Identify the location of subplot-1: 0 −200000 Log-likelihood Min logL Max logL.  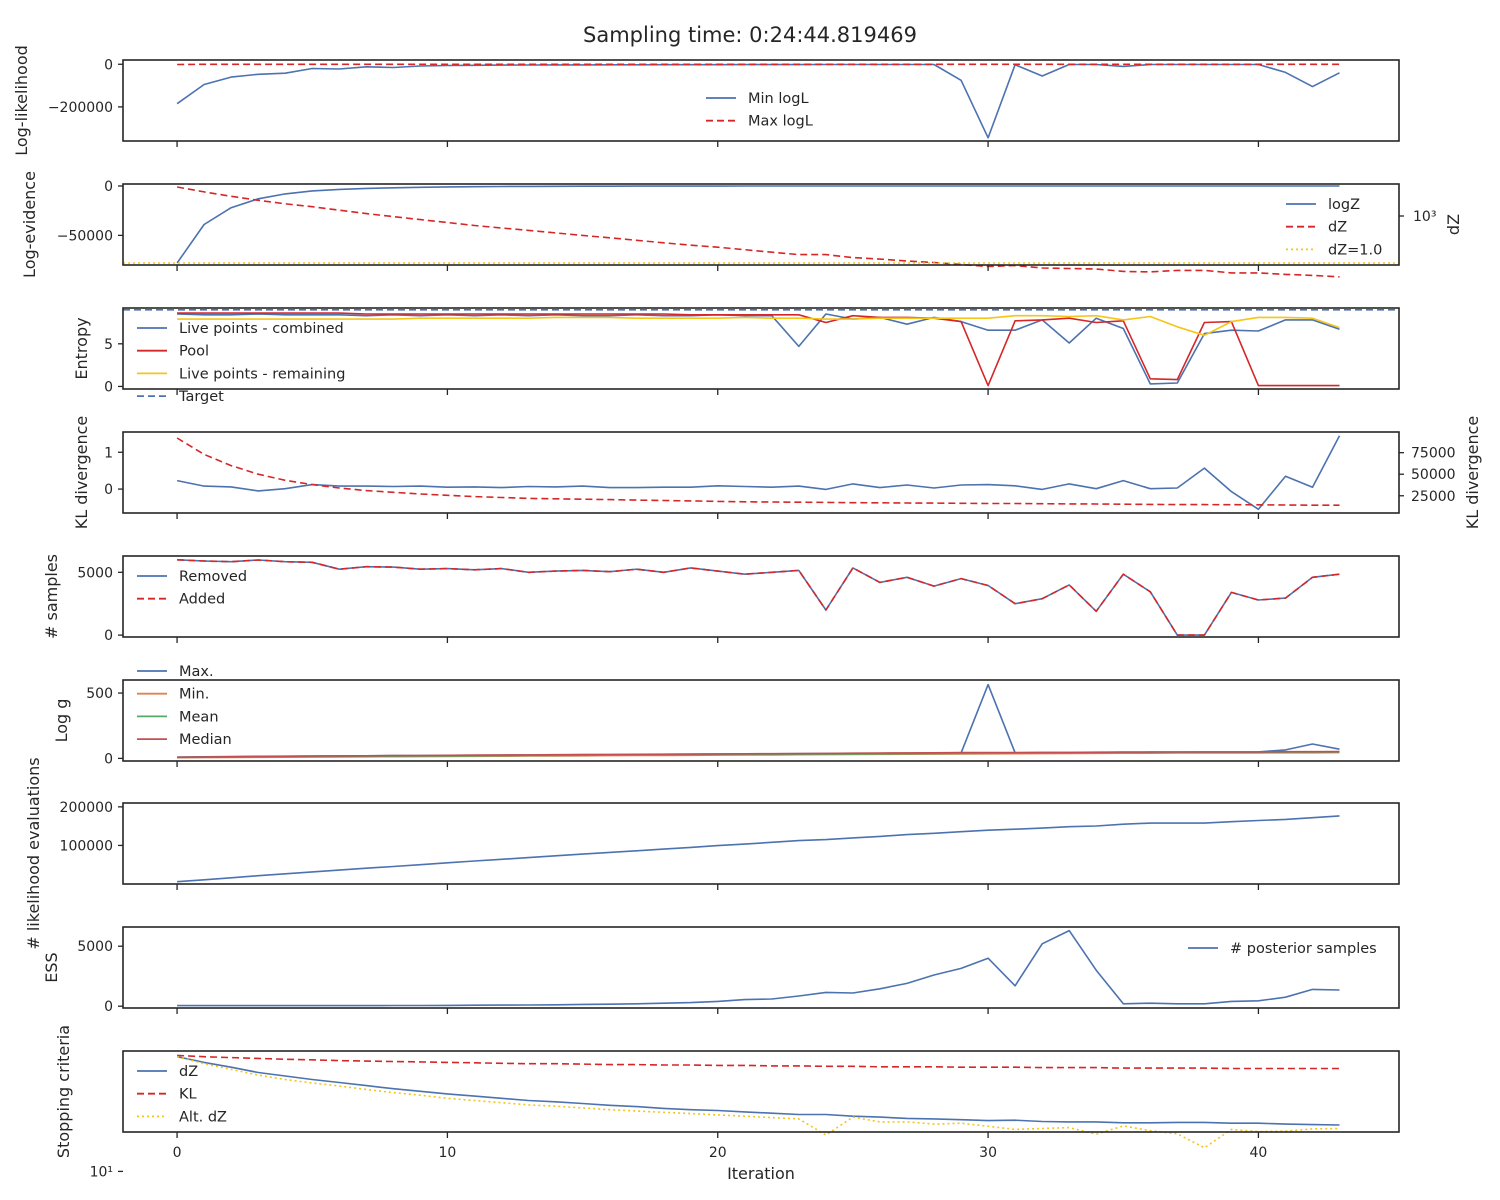
(706, 100).